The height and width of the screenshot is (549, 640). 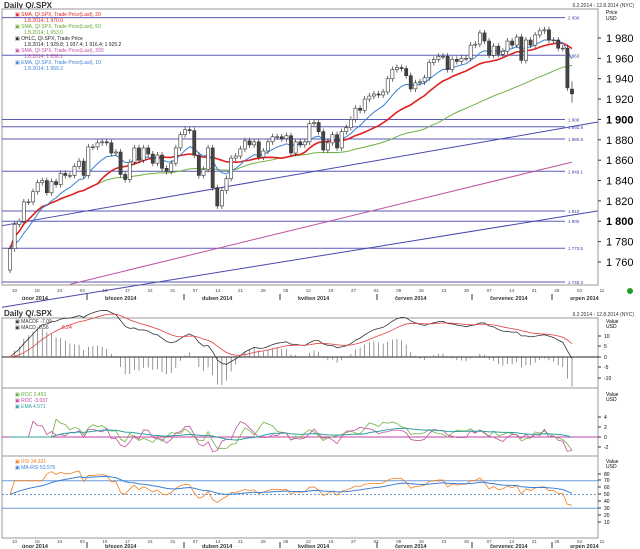 What do you see at coordinates (607, 509) in the screenshot?
I see `indicator-tick-label: 30` at bounding box center [607, 509].